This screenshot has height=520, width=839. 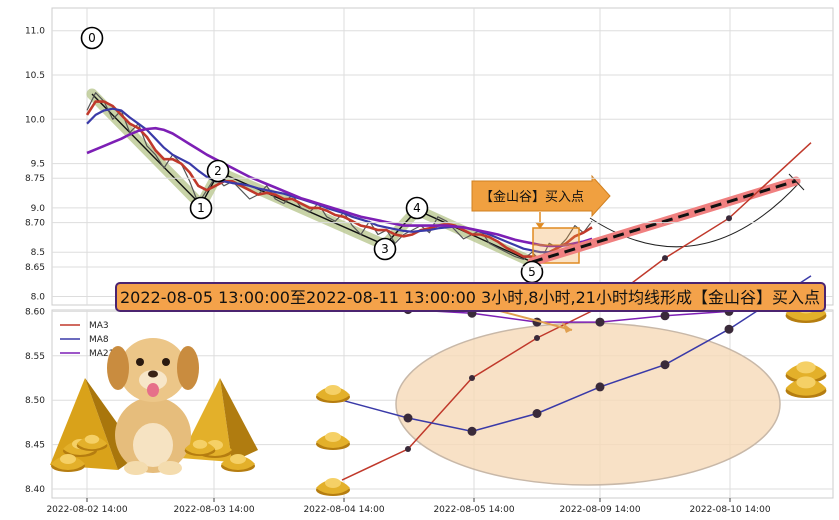 I want to click on bottom-y-tick-label: 8.40, so click(x=35, y=490).